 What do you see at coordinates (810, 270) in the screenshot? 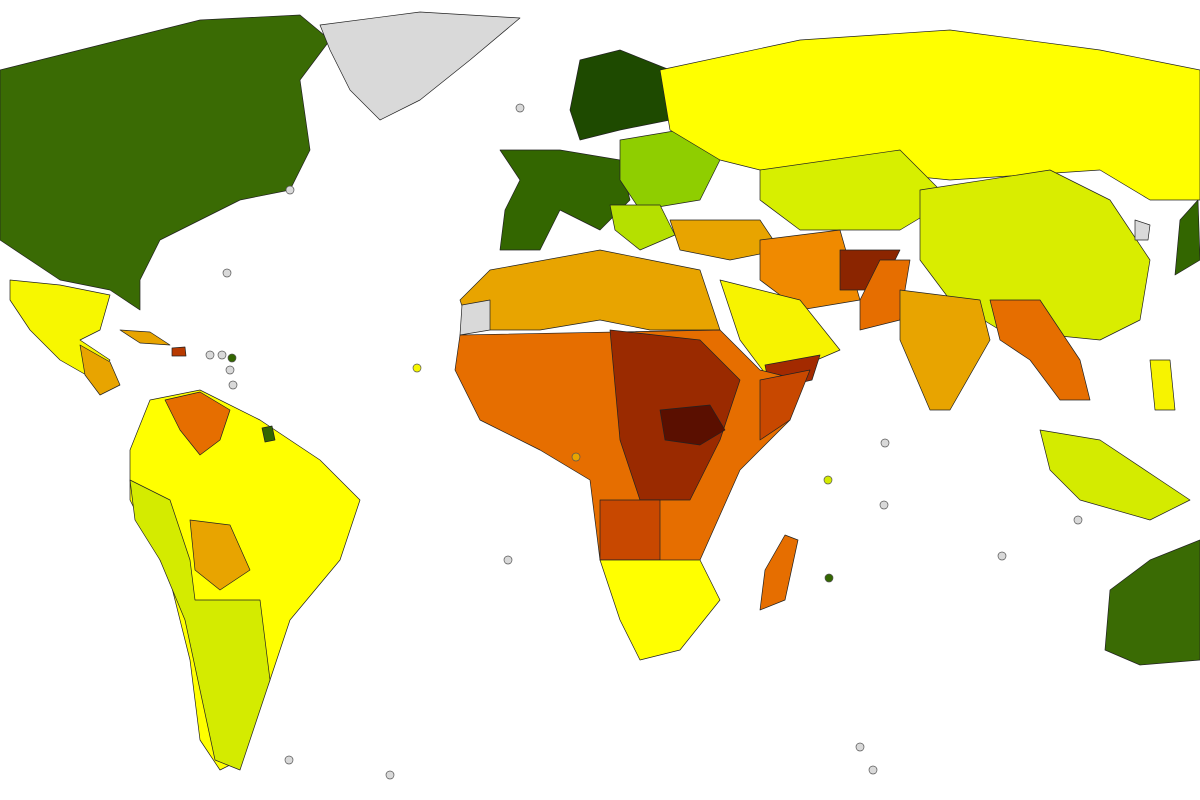
I see `iran` at bounding box center [810, 270].